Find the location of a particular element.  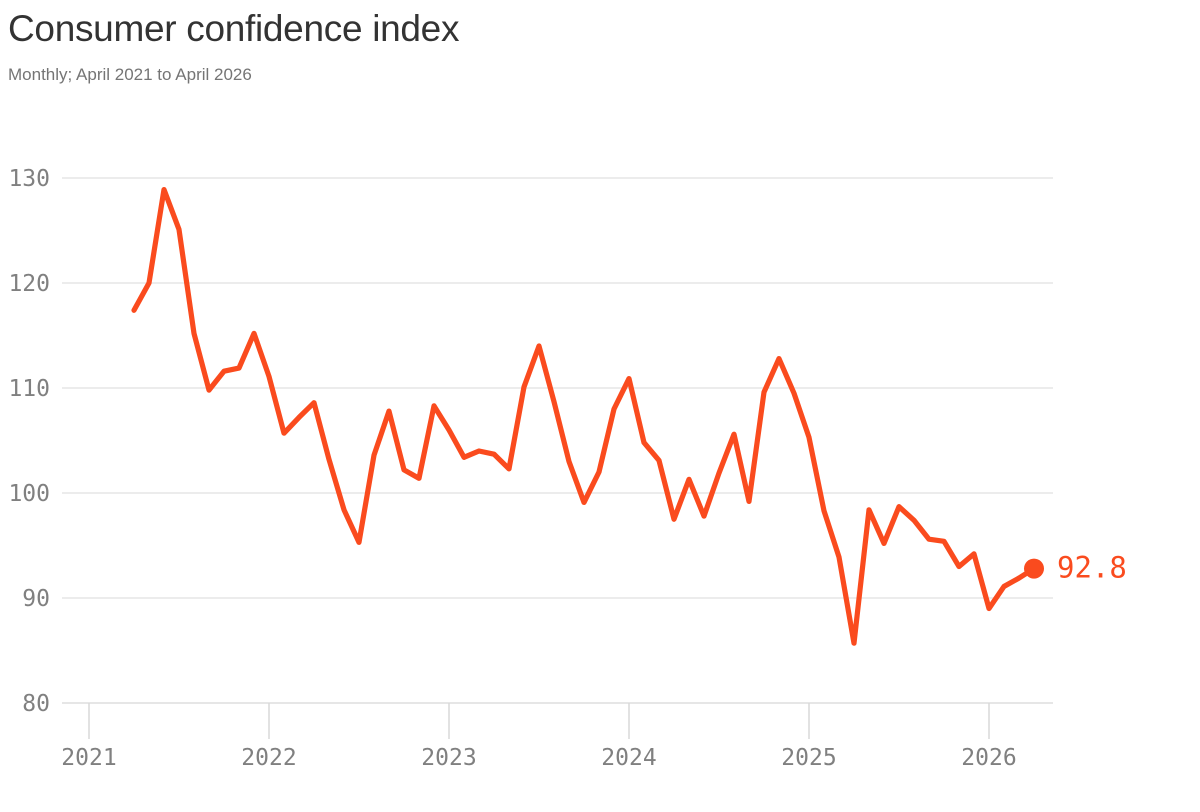

end-point-value-label: 92.8 is located at coordinates (1092, 568).